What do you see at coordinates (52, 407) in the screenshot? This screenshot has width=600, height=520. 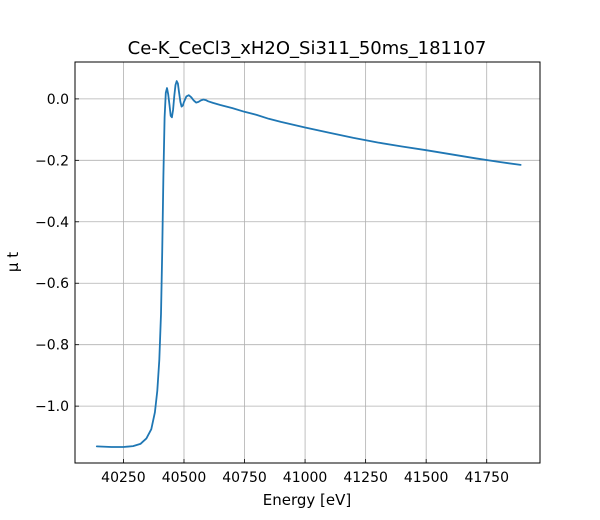 I see `y-tick-label: −1.0` at bounding box center [52, 407].